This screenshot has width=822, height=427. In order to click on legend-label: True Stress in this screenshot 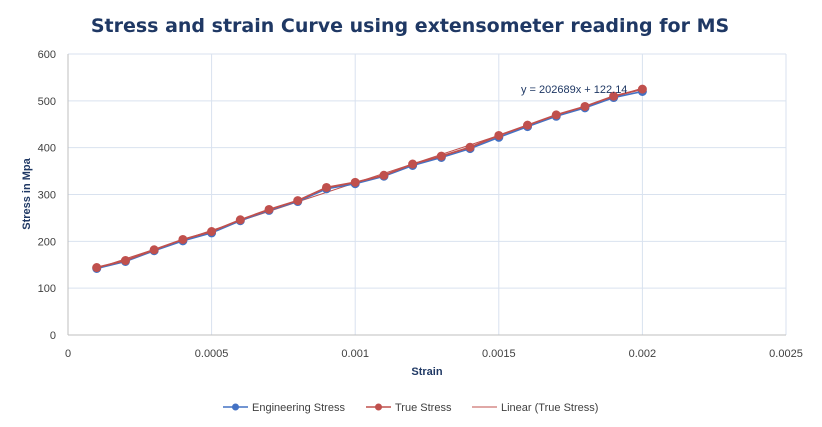, I will do `click(423, 408)`.